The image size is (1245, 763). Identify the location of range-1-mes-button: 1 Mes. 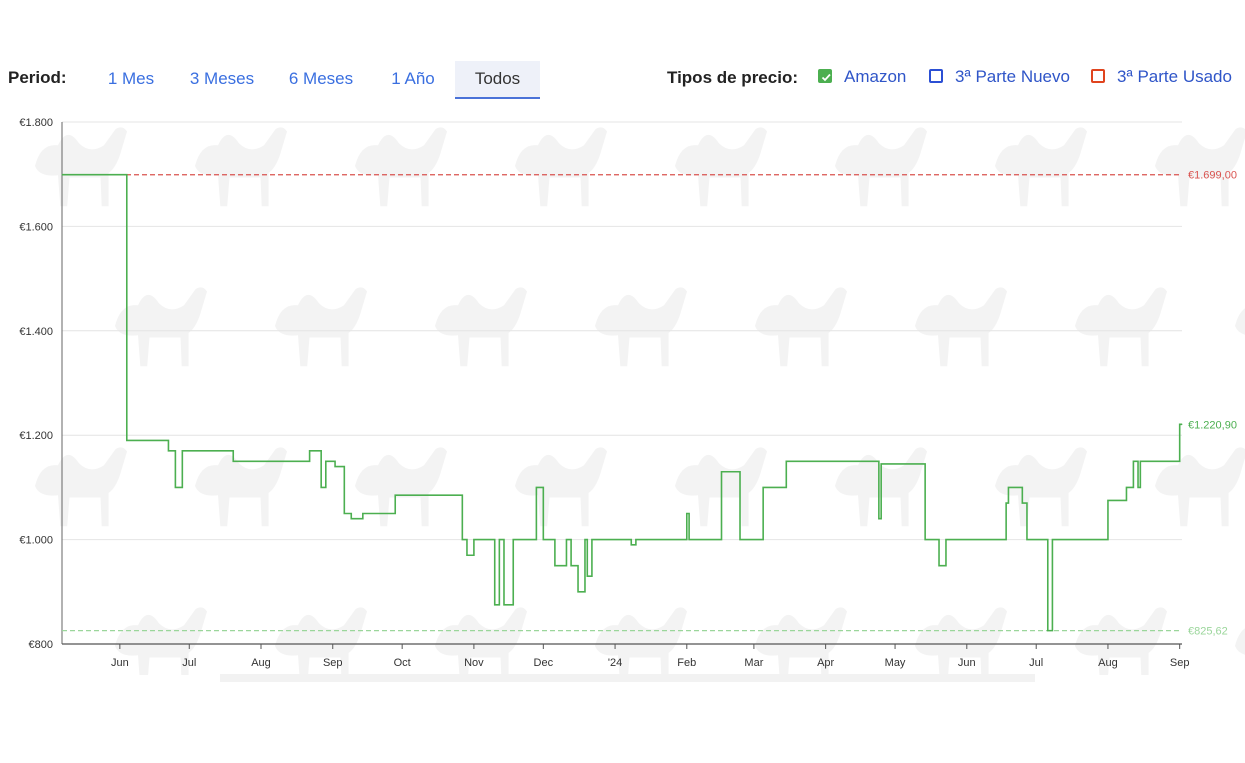
(131, 78).